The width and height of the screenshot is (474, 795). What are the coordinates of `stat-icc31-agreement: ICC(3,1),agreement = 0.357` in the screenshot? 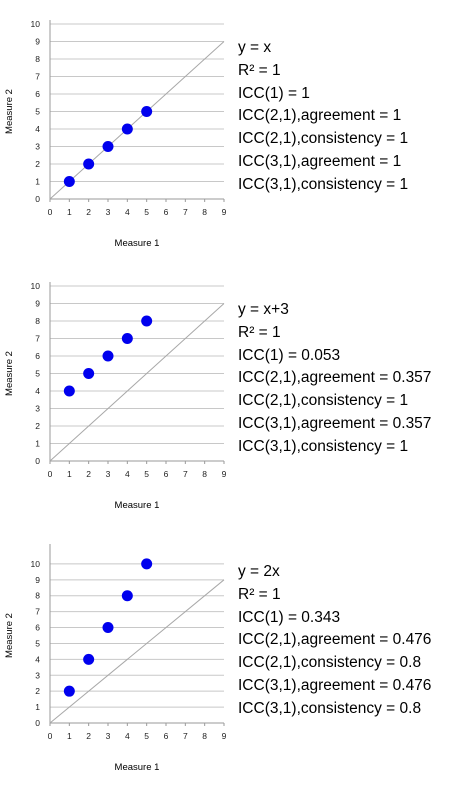 It's located at (335, 423).